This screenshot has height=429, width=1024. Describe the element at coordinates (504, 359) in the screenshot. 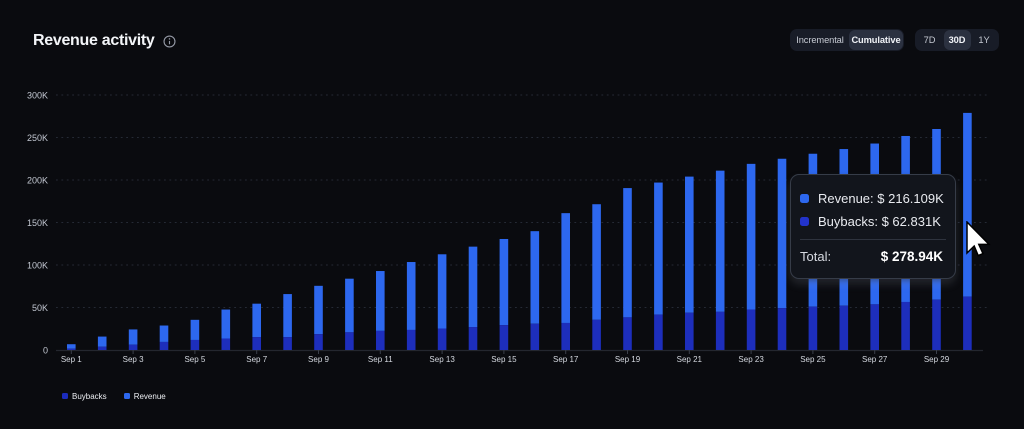

I see `svg-text: Sep 15` at that location.